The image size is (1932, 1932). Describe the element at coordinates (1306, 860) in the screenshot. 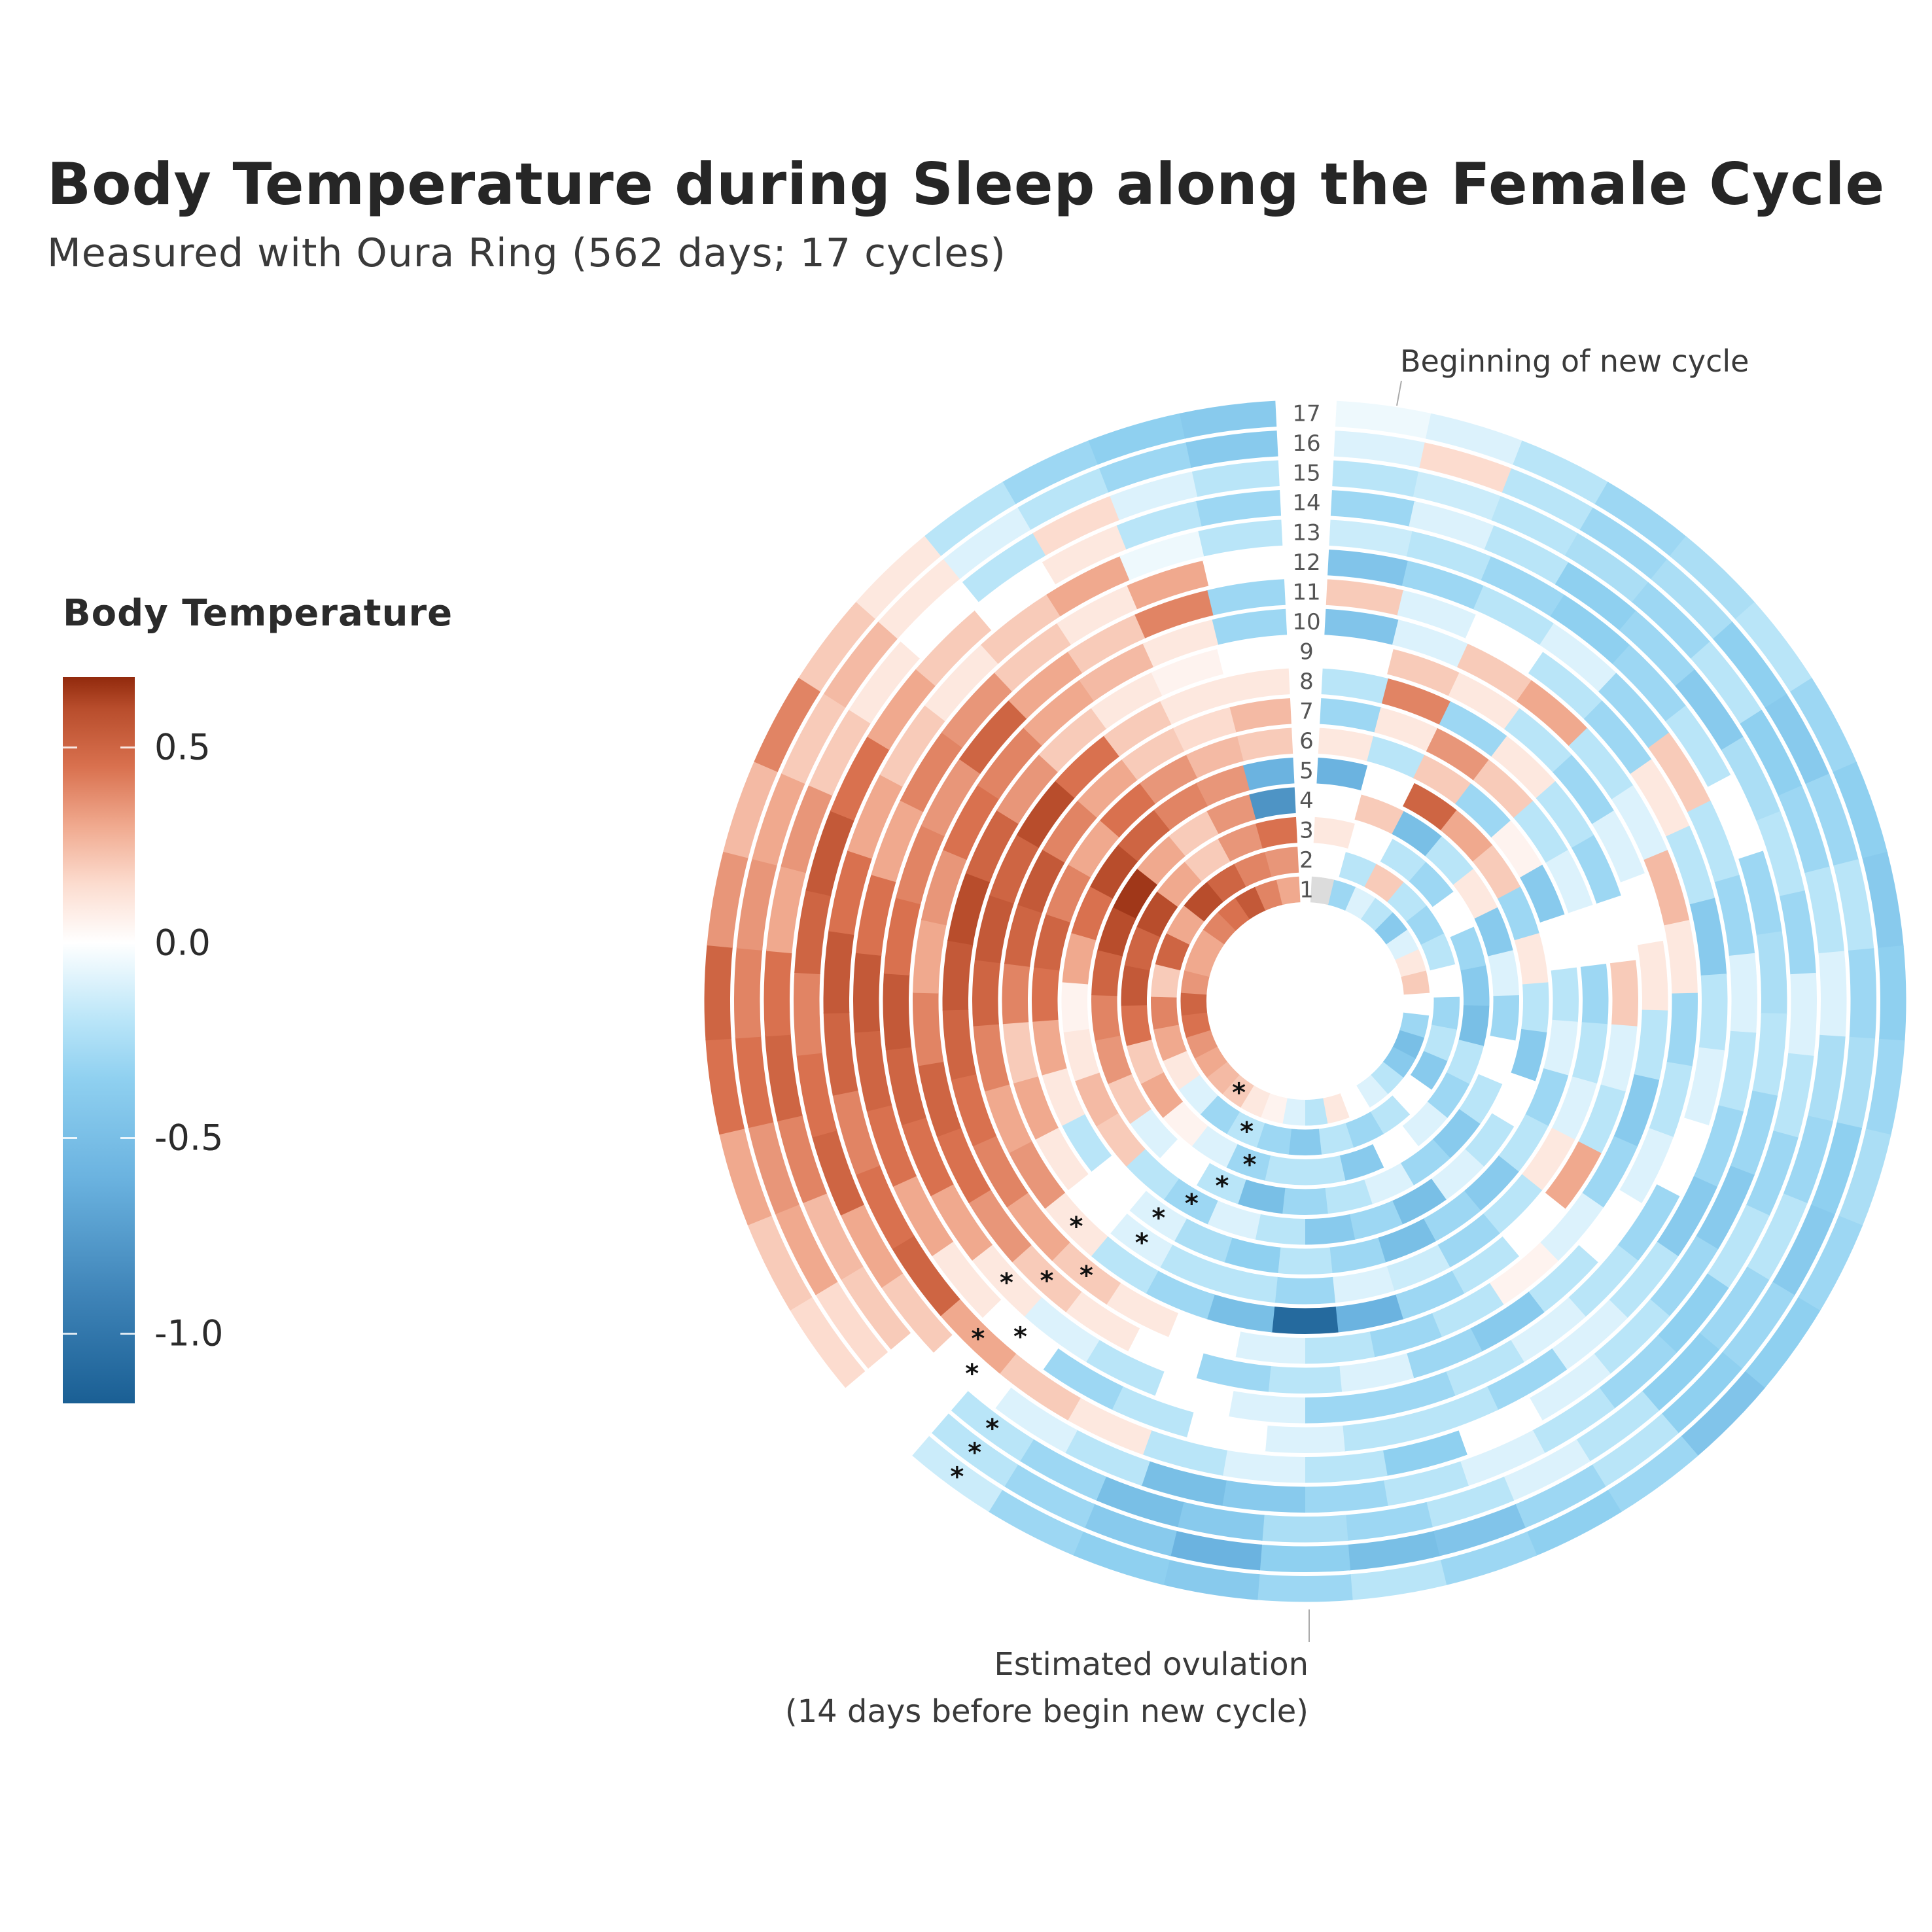

I see `cycle-label-2: 2` at that location.